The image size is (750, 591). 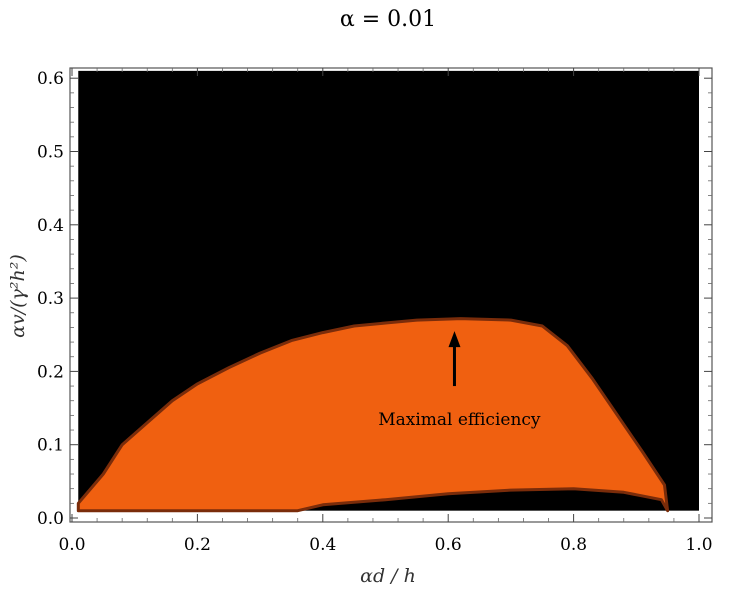 What do you see at coordinates (50, 519) in the screenshot?
I see `y-tick-label: 0.0` at bounding box center [50, 519].